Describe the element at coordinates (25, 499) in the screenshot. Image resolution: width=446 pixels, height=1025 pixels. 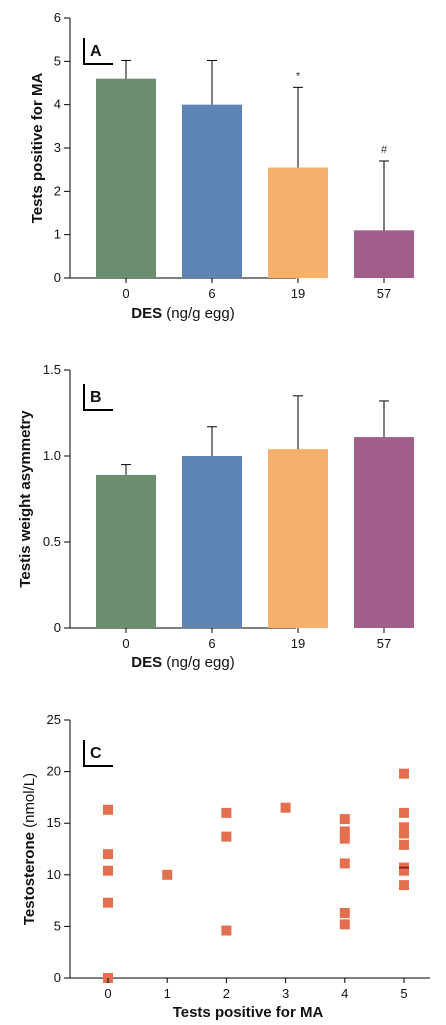
I see `panel-b-y-label: Testis weight asymmetry` at that location.